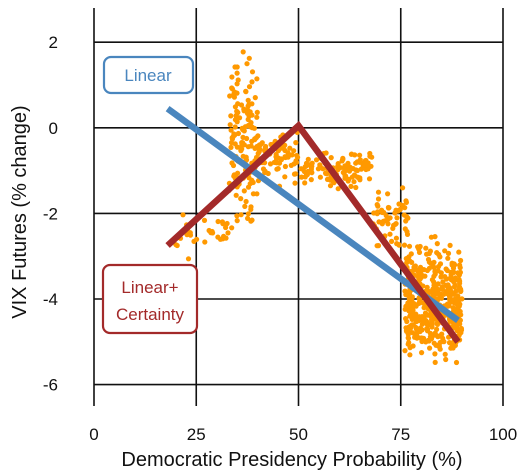 Image resolution: width=528 pixels, height=471 pixels. What do you see at coordinates (50, 385) in the screenshot?
I see `y-tick-label: -6` at bounding box center [50, 385].